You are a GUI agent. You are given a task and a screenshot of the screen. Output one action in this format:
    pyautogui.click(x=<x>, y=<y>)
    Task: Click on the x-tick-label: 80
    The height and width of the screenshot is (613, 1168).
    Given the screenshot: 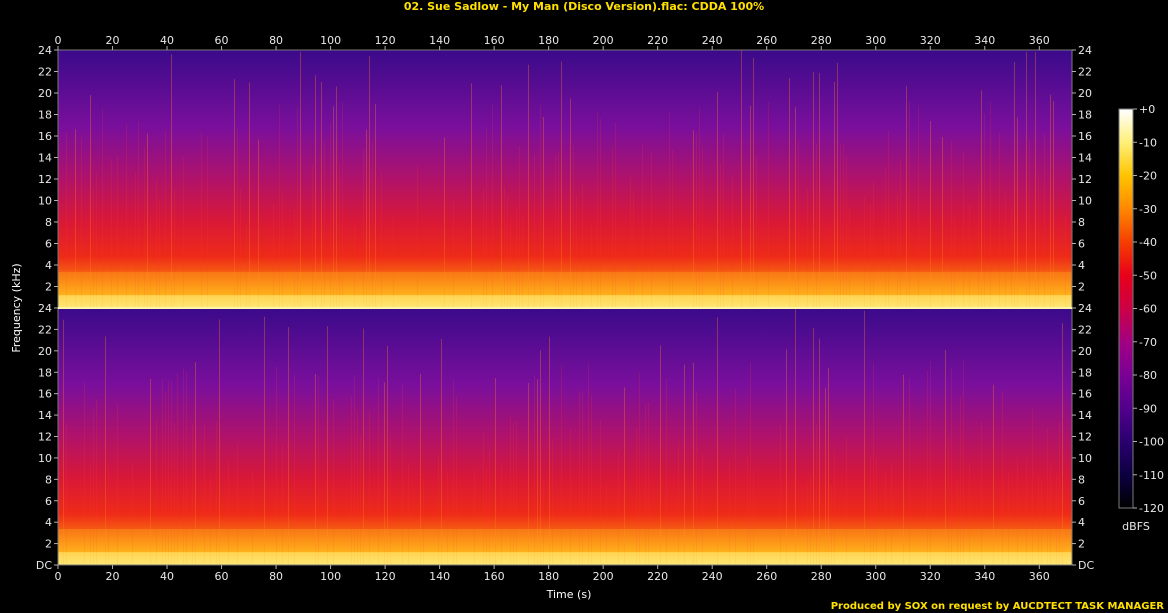 What is the action you would take?
    pyautogui.click(x=276, y=40)
    